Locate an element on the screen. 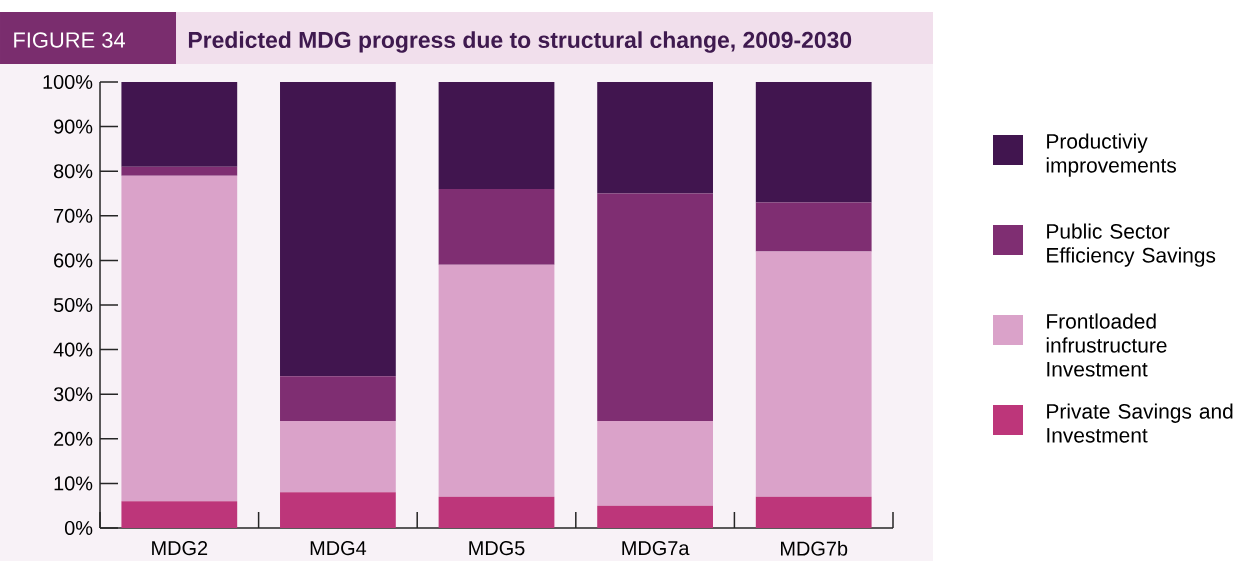 The image size is (1239, 561). x-tick-label: MDG5 is located at coordinates (497, 548).